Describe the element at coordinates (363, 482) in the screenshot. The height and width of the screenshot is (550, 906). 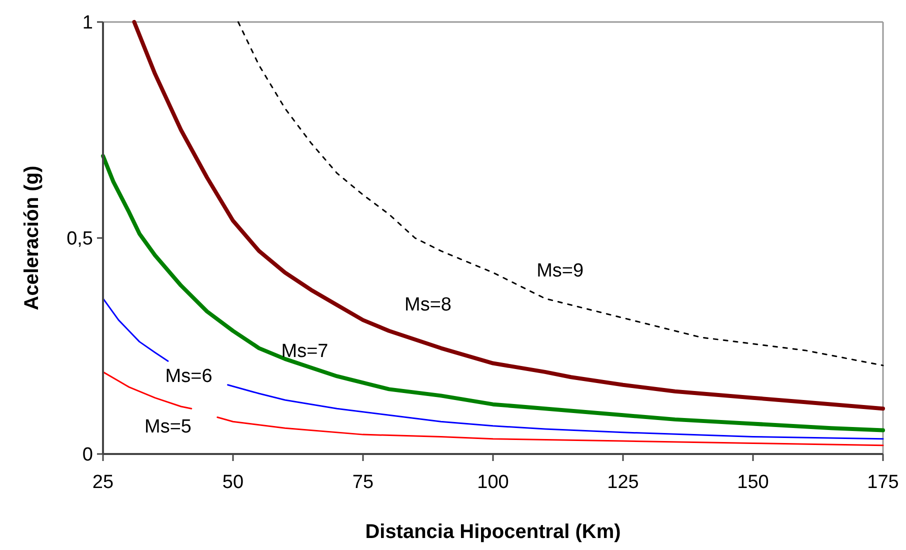
I see `x-tick-label: 75` at that location.